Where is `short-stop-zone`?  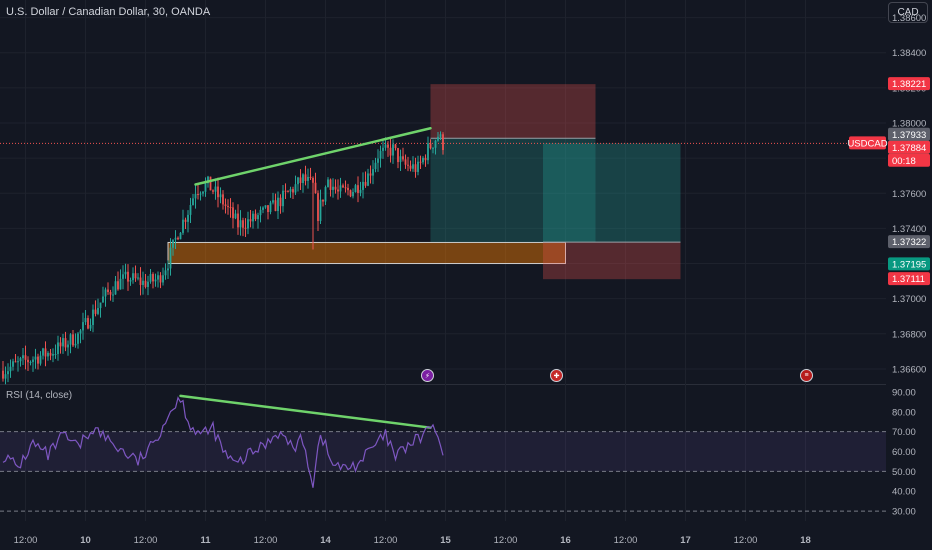
short-stop-zone is located at coordinates (513, 111).